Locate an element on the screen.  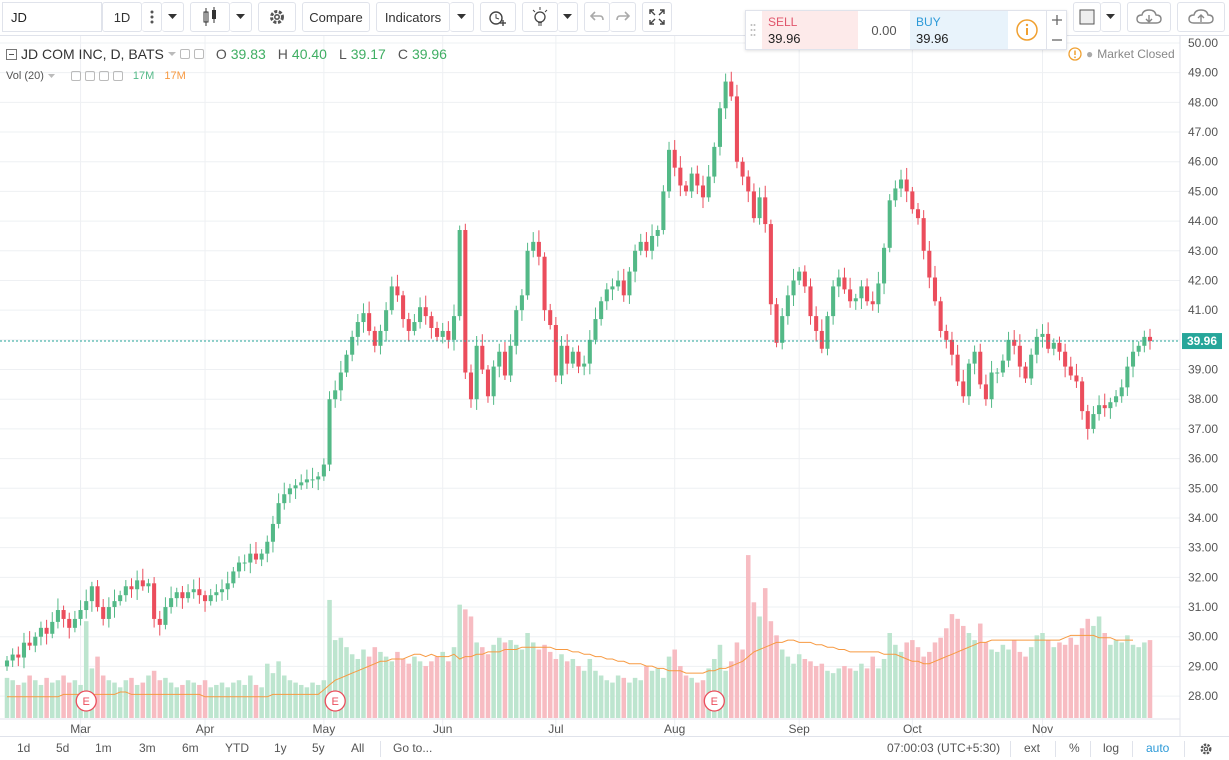
series-title: JD COM INC, D, BATS is located at coordinates (92, 54).